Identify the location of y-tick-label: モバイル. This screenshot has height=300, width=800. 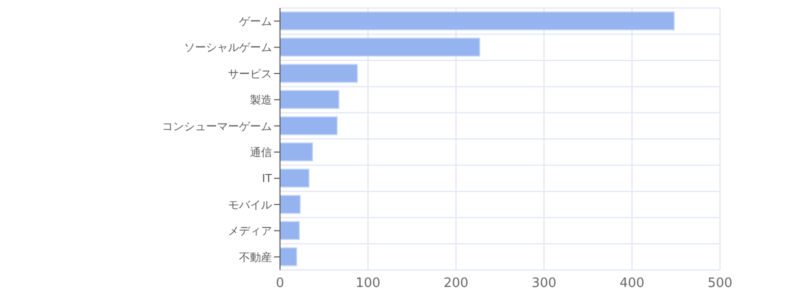
(250, 205).